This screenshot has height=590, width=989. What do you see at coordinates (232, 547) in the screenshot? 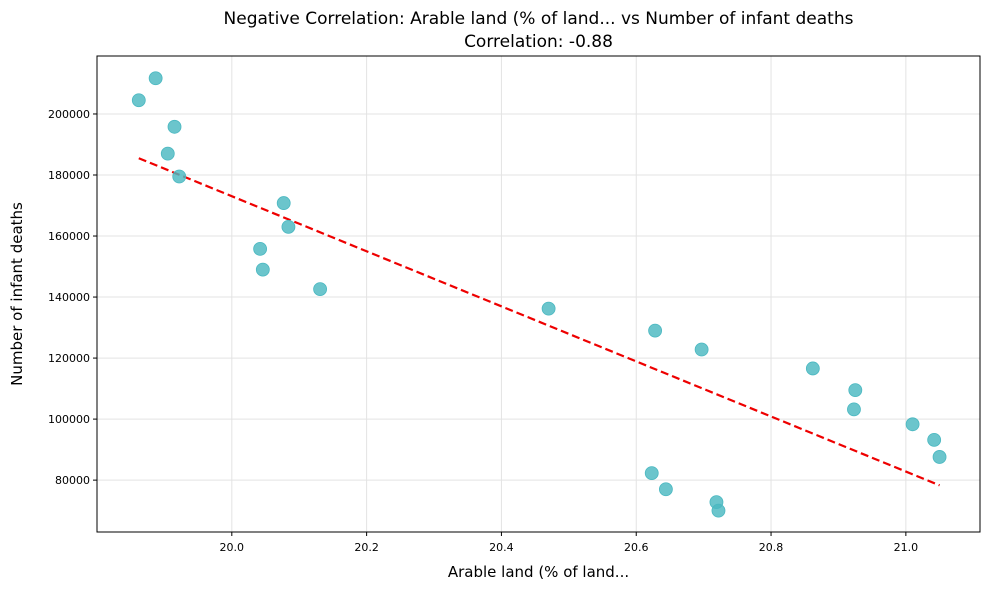
I see `x-tick-label: 20.0` at bounding box center [232, 547].